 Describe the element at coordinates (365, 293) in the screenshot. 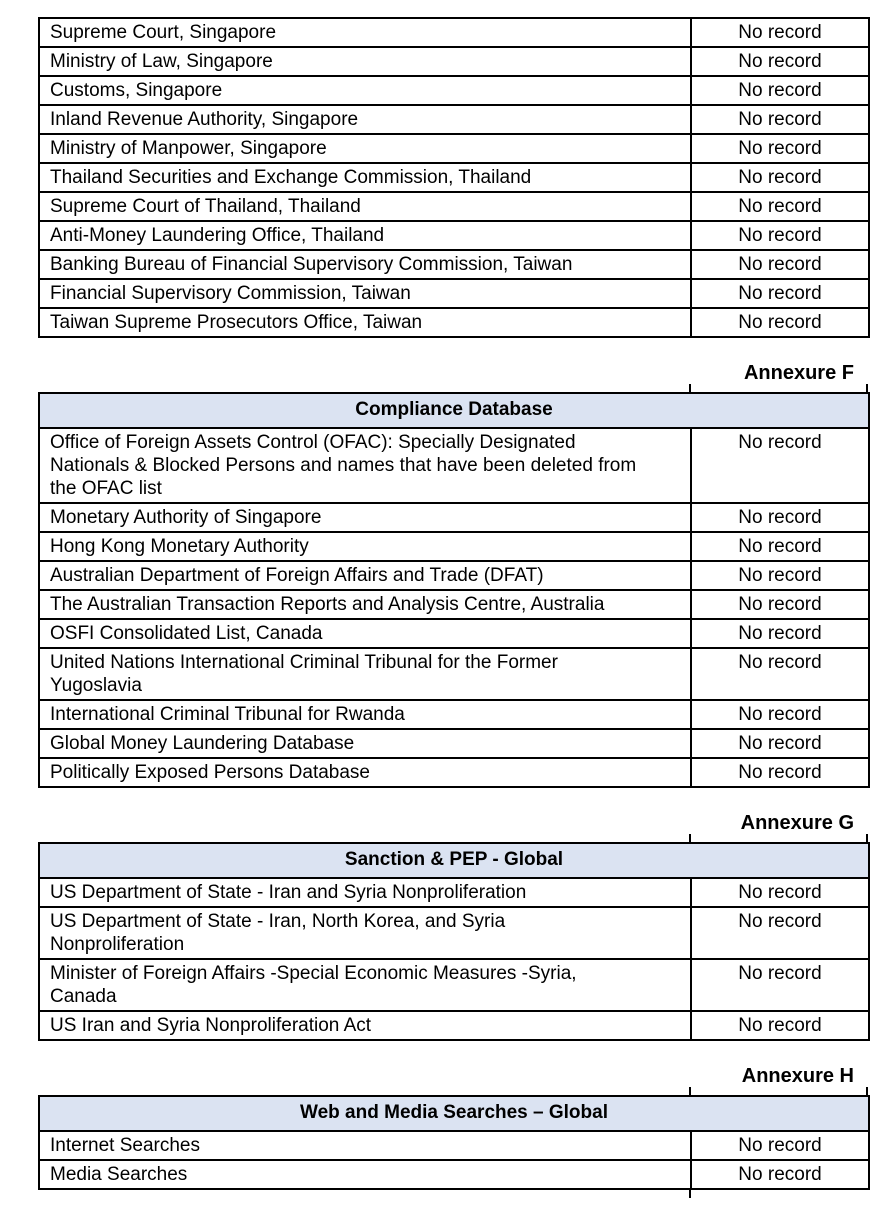

I see `source-cell: Financial Supervisory Commission, Taiwan` at that location.